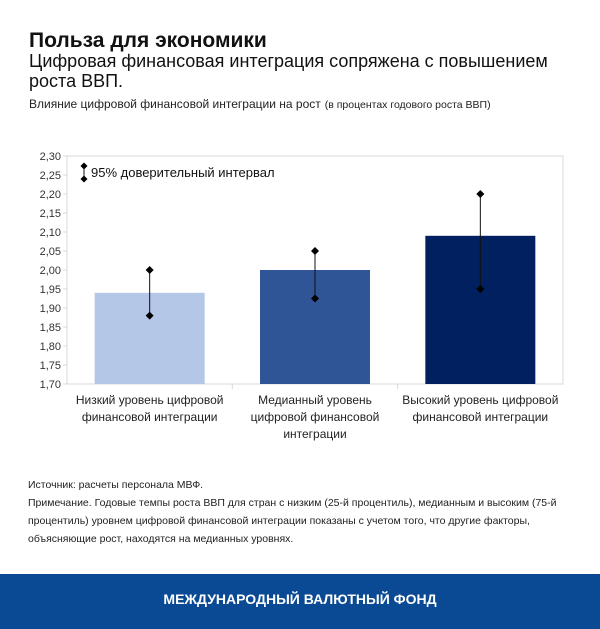  I want to click on y-tick-label: 1,85, so click(50, 328).